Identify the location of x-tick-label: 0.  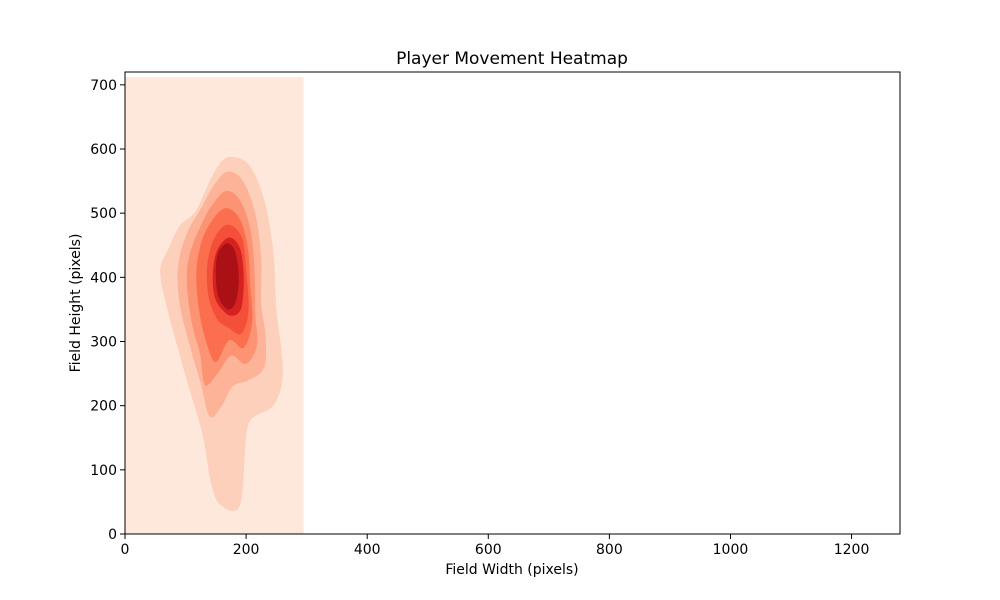
(125, 550).